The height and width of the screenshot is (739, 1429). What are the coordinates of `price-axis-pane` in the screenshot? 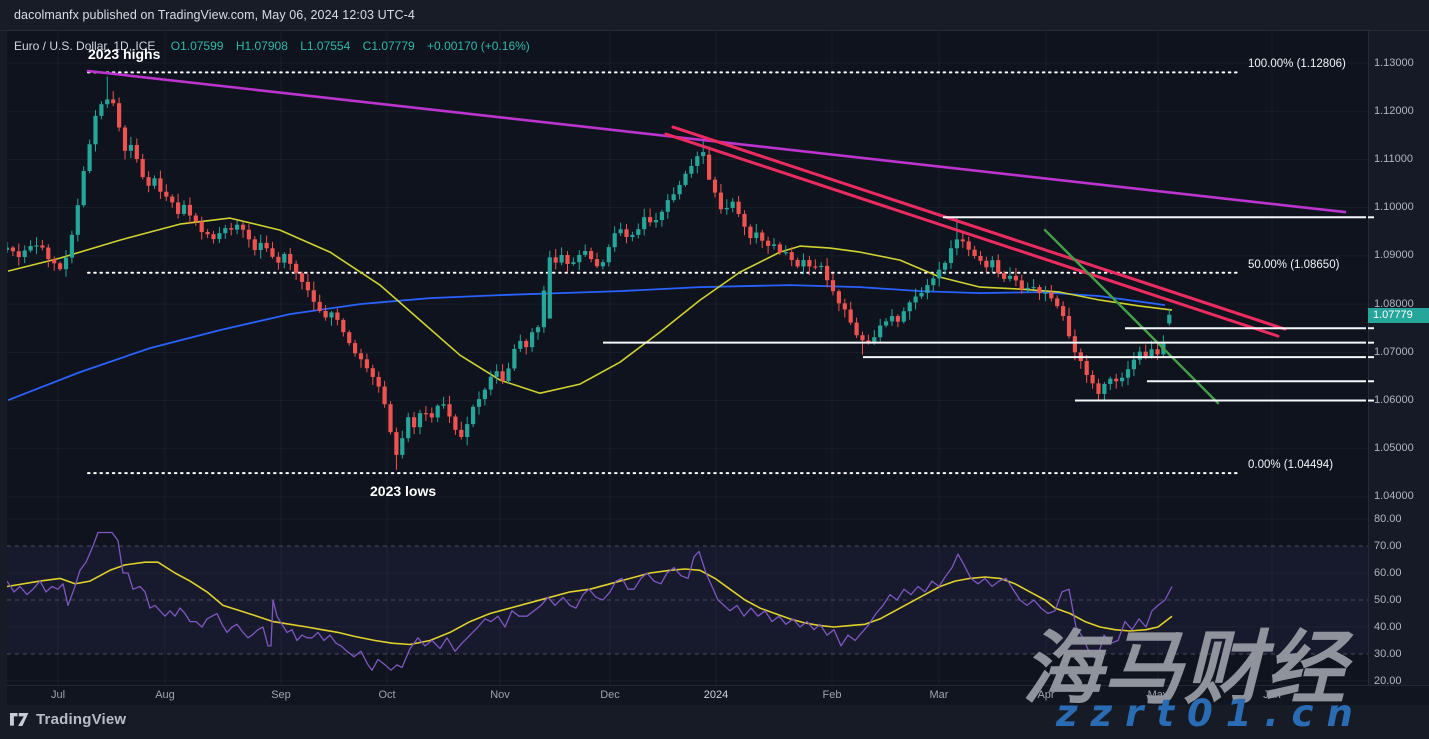 It's located at (1398, 357).